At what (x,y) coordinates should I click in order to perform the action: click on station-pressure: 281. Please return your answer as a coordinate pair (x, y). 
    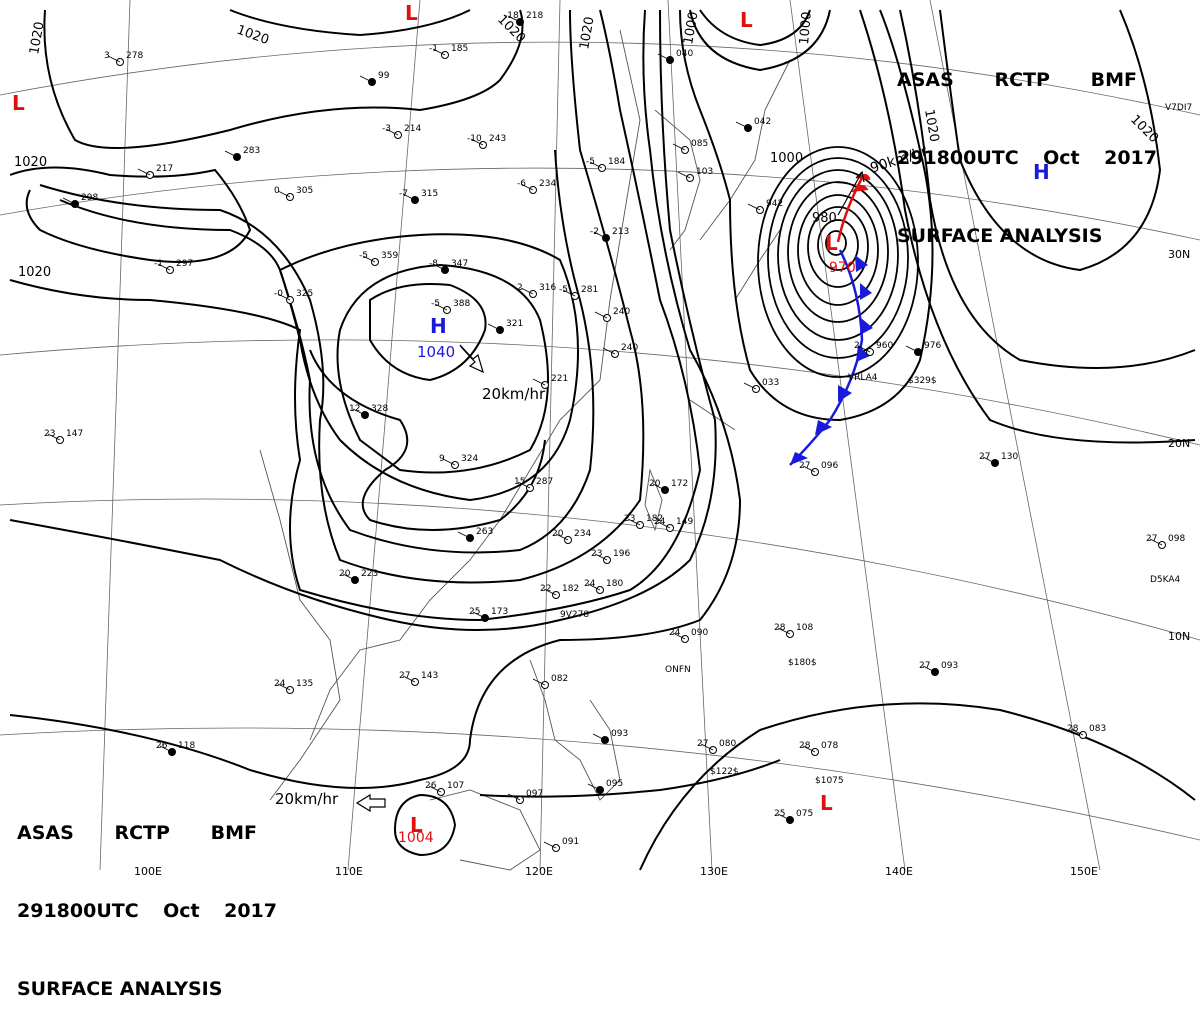
    Looking at the image, I should click on (589, 290).